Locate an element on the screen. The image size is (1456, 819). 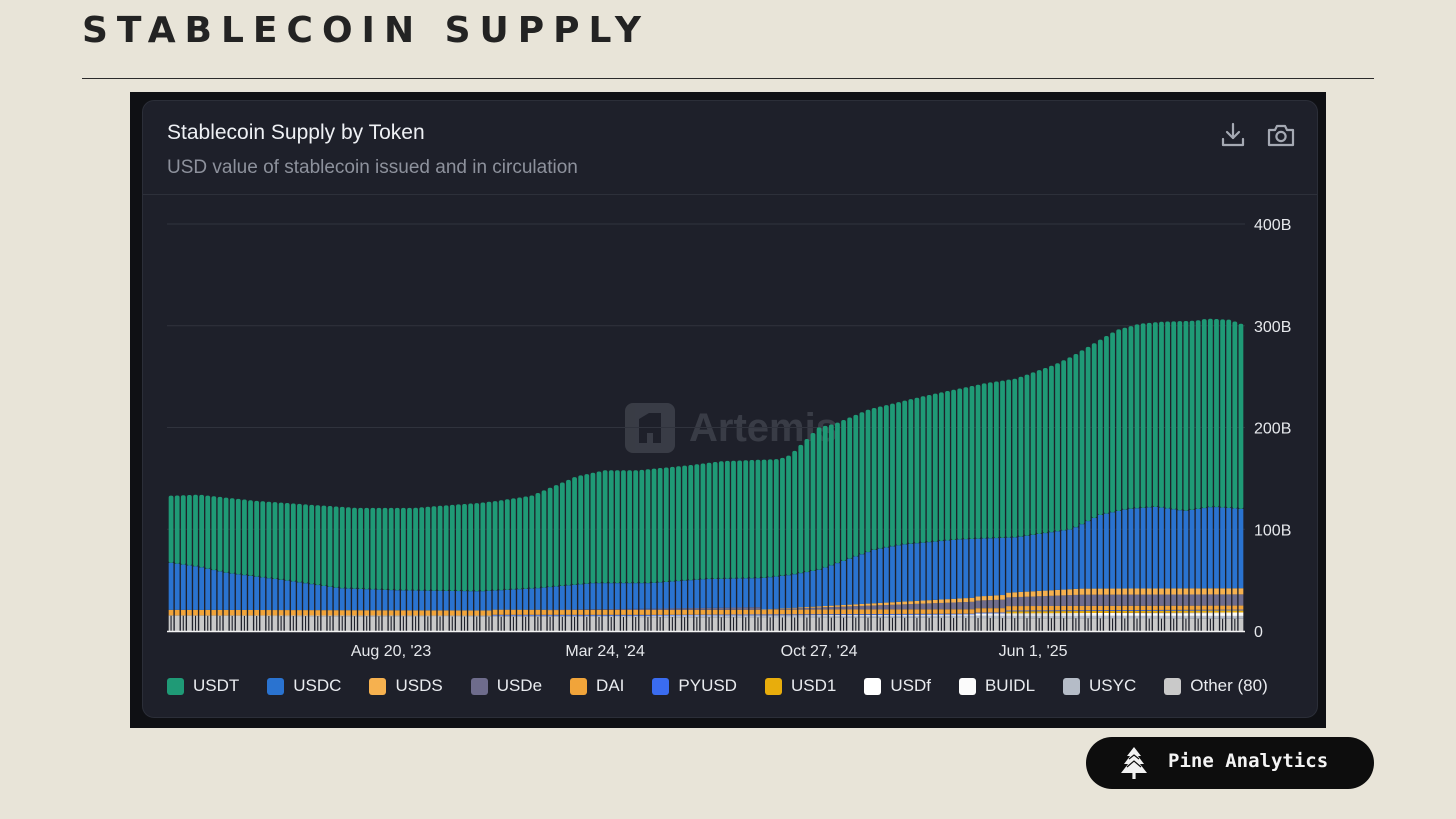
legend-item-pyusd: PYUSD is located at coordinates (694, 686).